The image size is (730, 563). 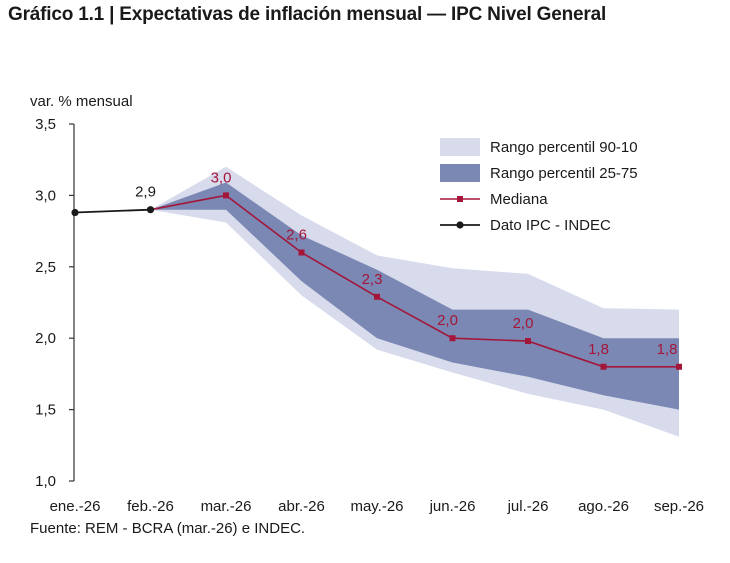 I want to click on x-tick-label: feb.-26, so click(x=150, y=506).